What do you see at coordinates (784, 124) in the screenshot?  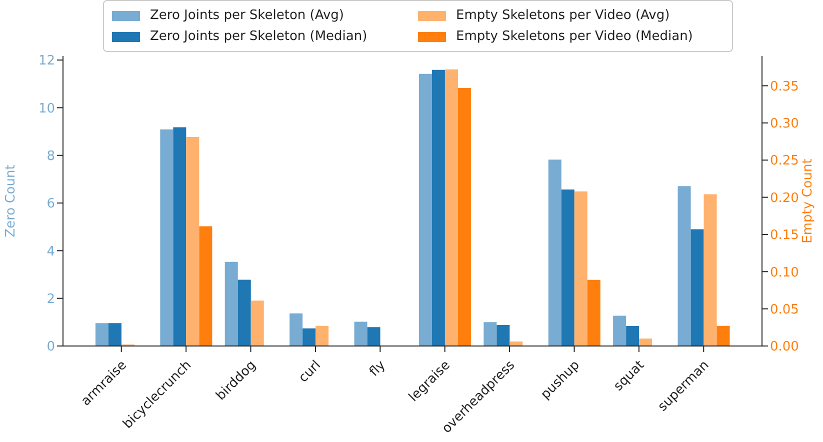 I see `y2-tick-label: 0.30` at bounding box center [784, 124].